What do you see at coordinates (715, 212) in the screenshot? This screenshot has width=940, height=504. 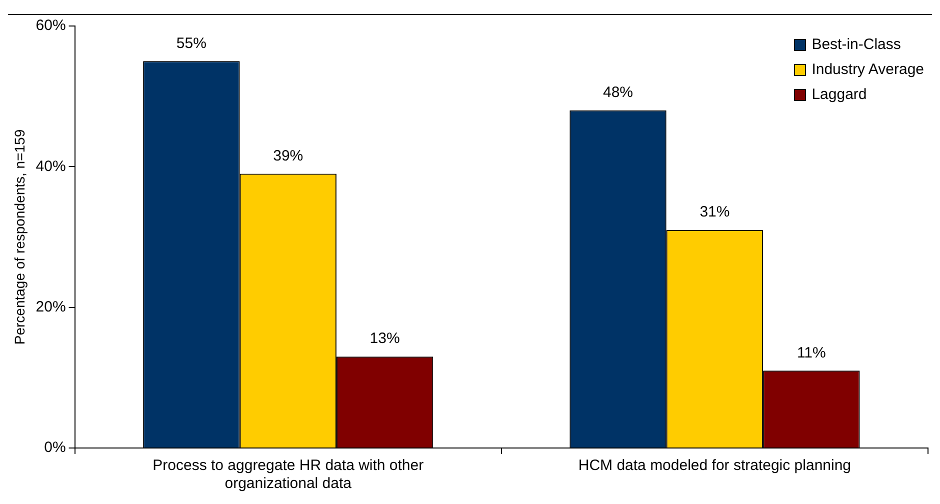 I see `data-label: 31%` at bounding box center [715, 212].